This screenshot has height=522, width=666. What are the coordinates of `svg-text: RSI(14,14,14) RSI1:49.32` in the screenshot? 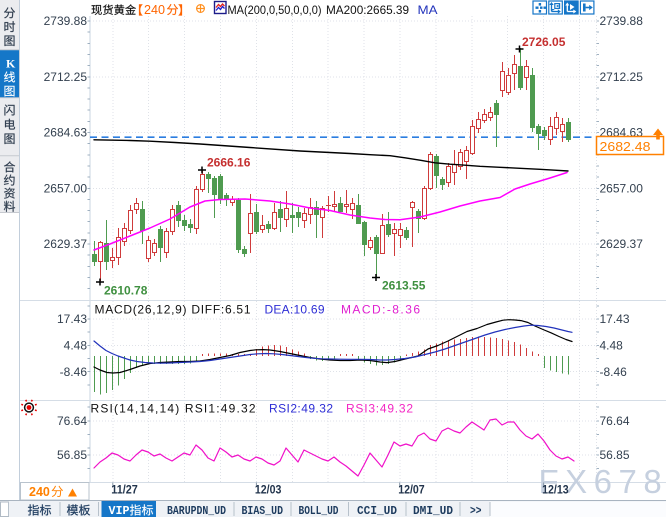 It's located at (173, 409).